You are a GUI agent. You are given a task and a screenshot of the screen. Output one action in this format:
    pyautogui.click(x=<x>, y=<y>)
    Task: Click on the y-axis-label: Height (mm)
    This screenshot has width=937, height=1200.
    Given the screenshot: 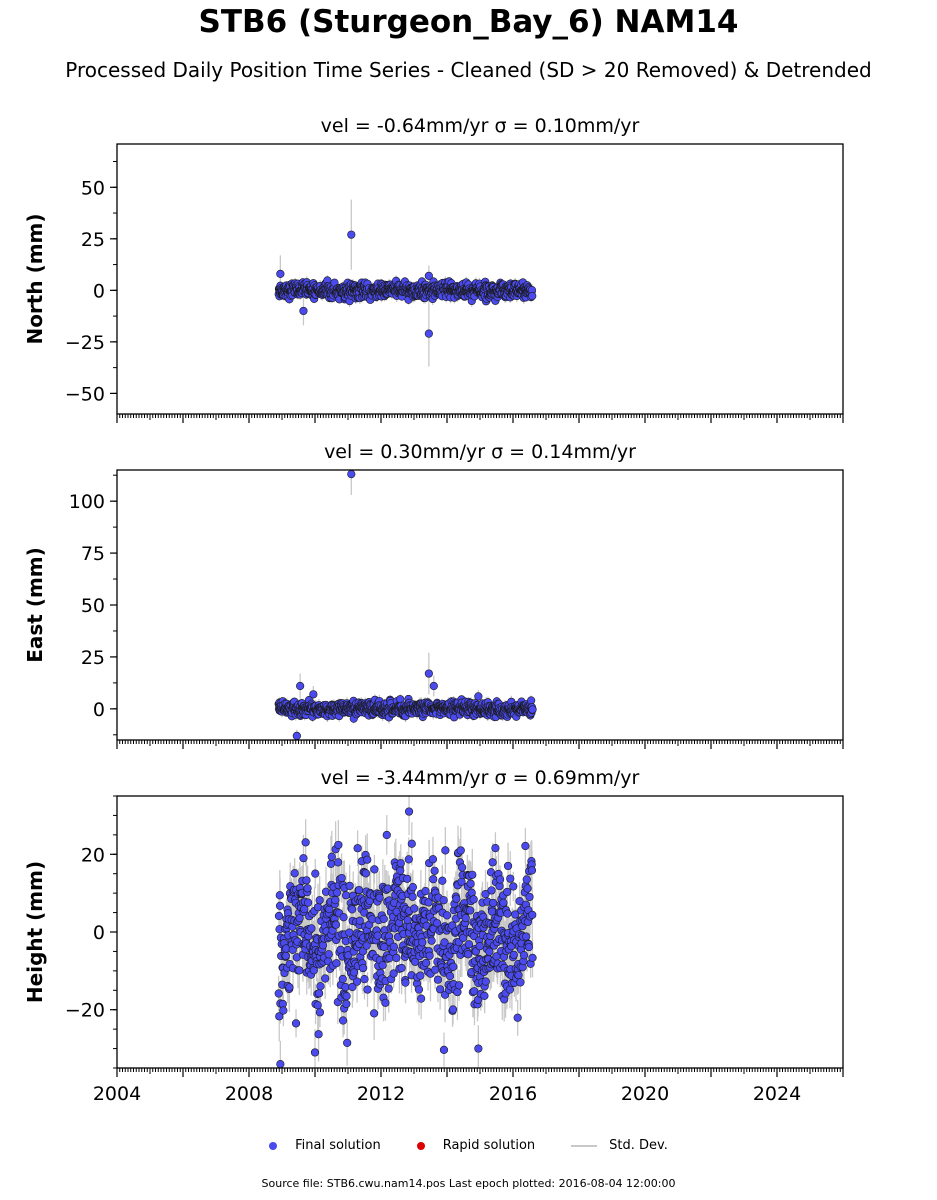 What is the action you would take?
    pyautogui.click(x=35, y=932)
    